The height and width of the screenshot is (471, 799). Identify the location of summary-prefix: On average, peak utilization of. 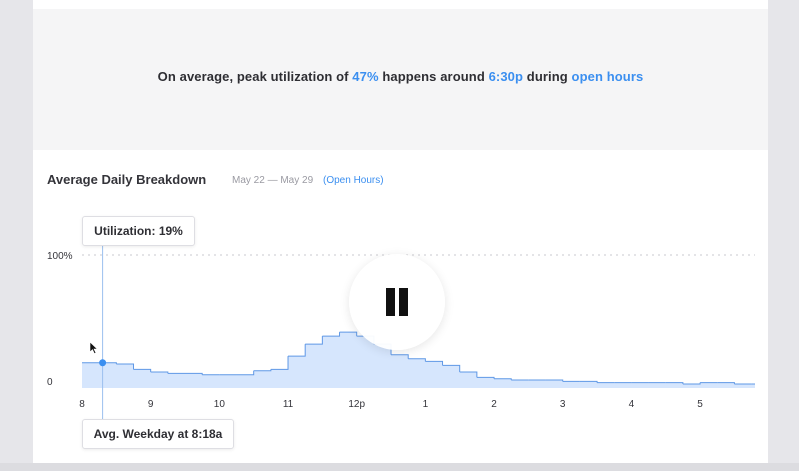
(253, 76).